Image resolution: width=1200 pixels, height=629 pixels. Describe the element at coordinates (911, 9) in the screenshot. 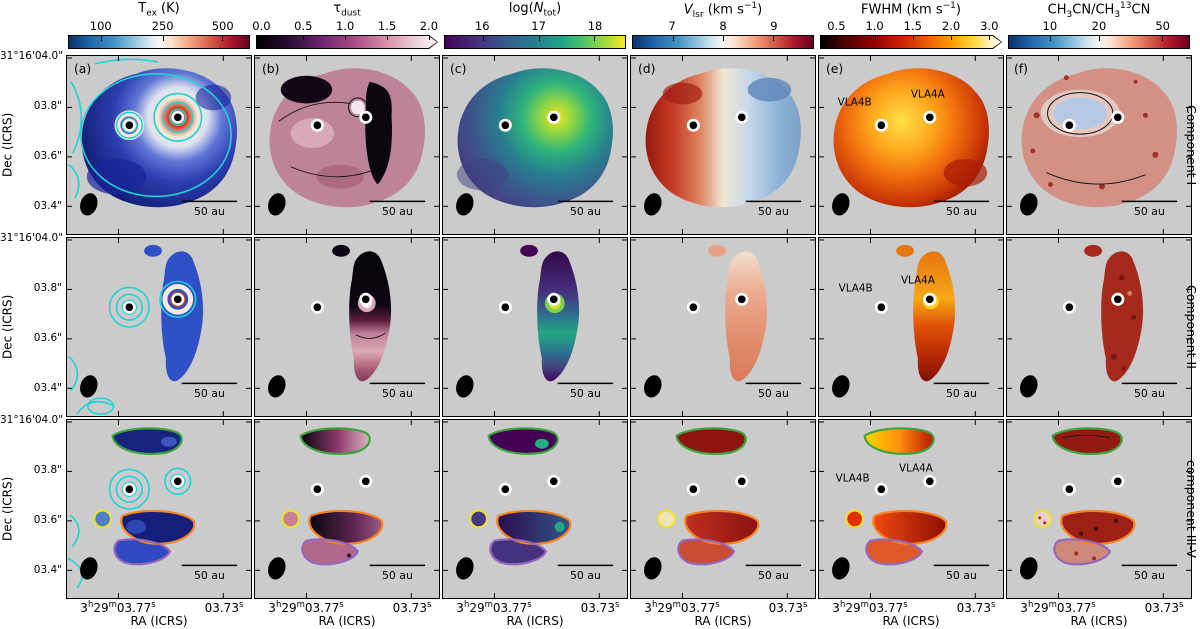

I see `colorbar-title: FWHM (km s−1)` at that location.